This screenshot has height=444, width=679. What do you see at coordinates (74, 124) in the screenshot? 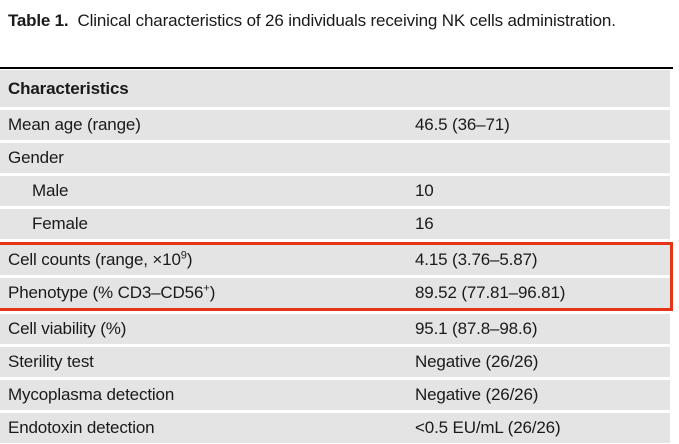
I see `row-label: Mean age (range)` at bounding box center [74, 124].